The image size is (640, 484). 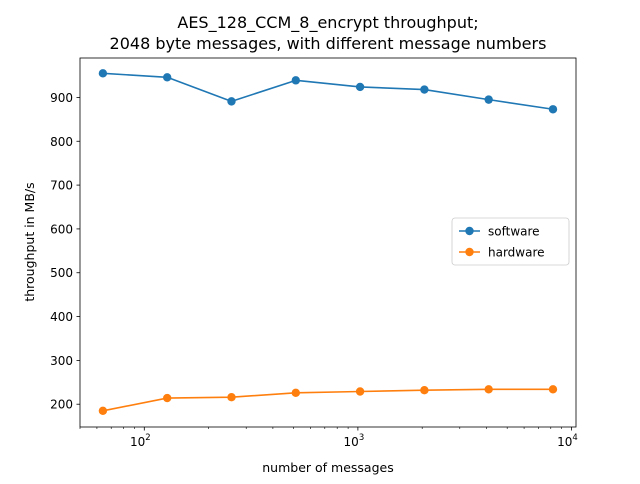 What do you see at coordinates (361, 438) in the screenshot?
I see `x-tick-label-exponent: 3` at bounding box center [361, 438].